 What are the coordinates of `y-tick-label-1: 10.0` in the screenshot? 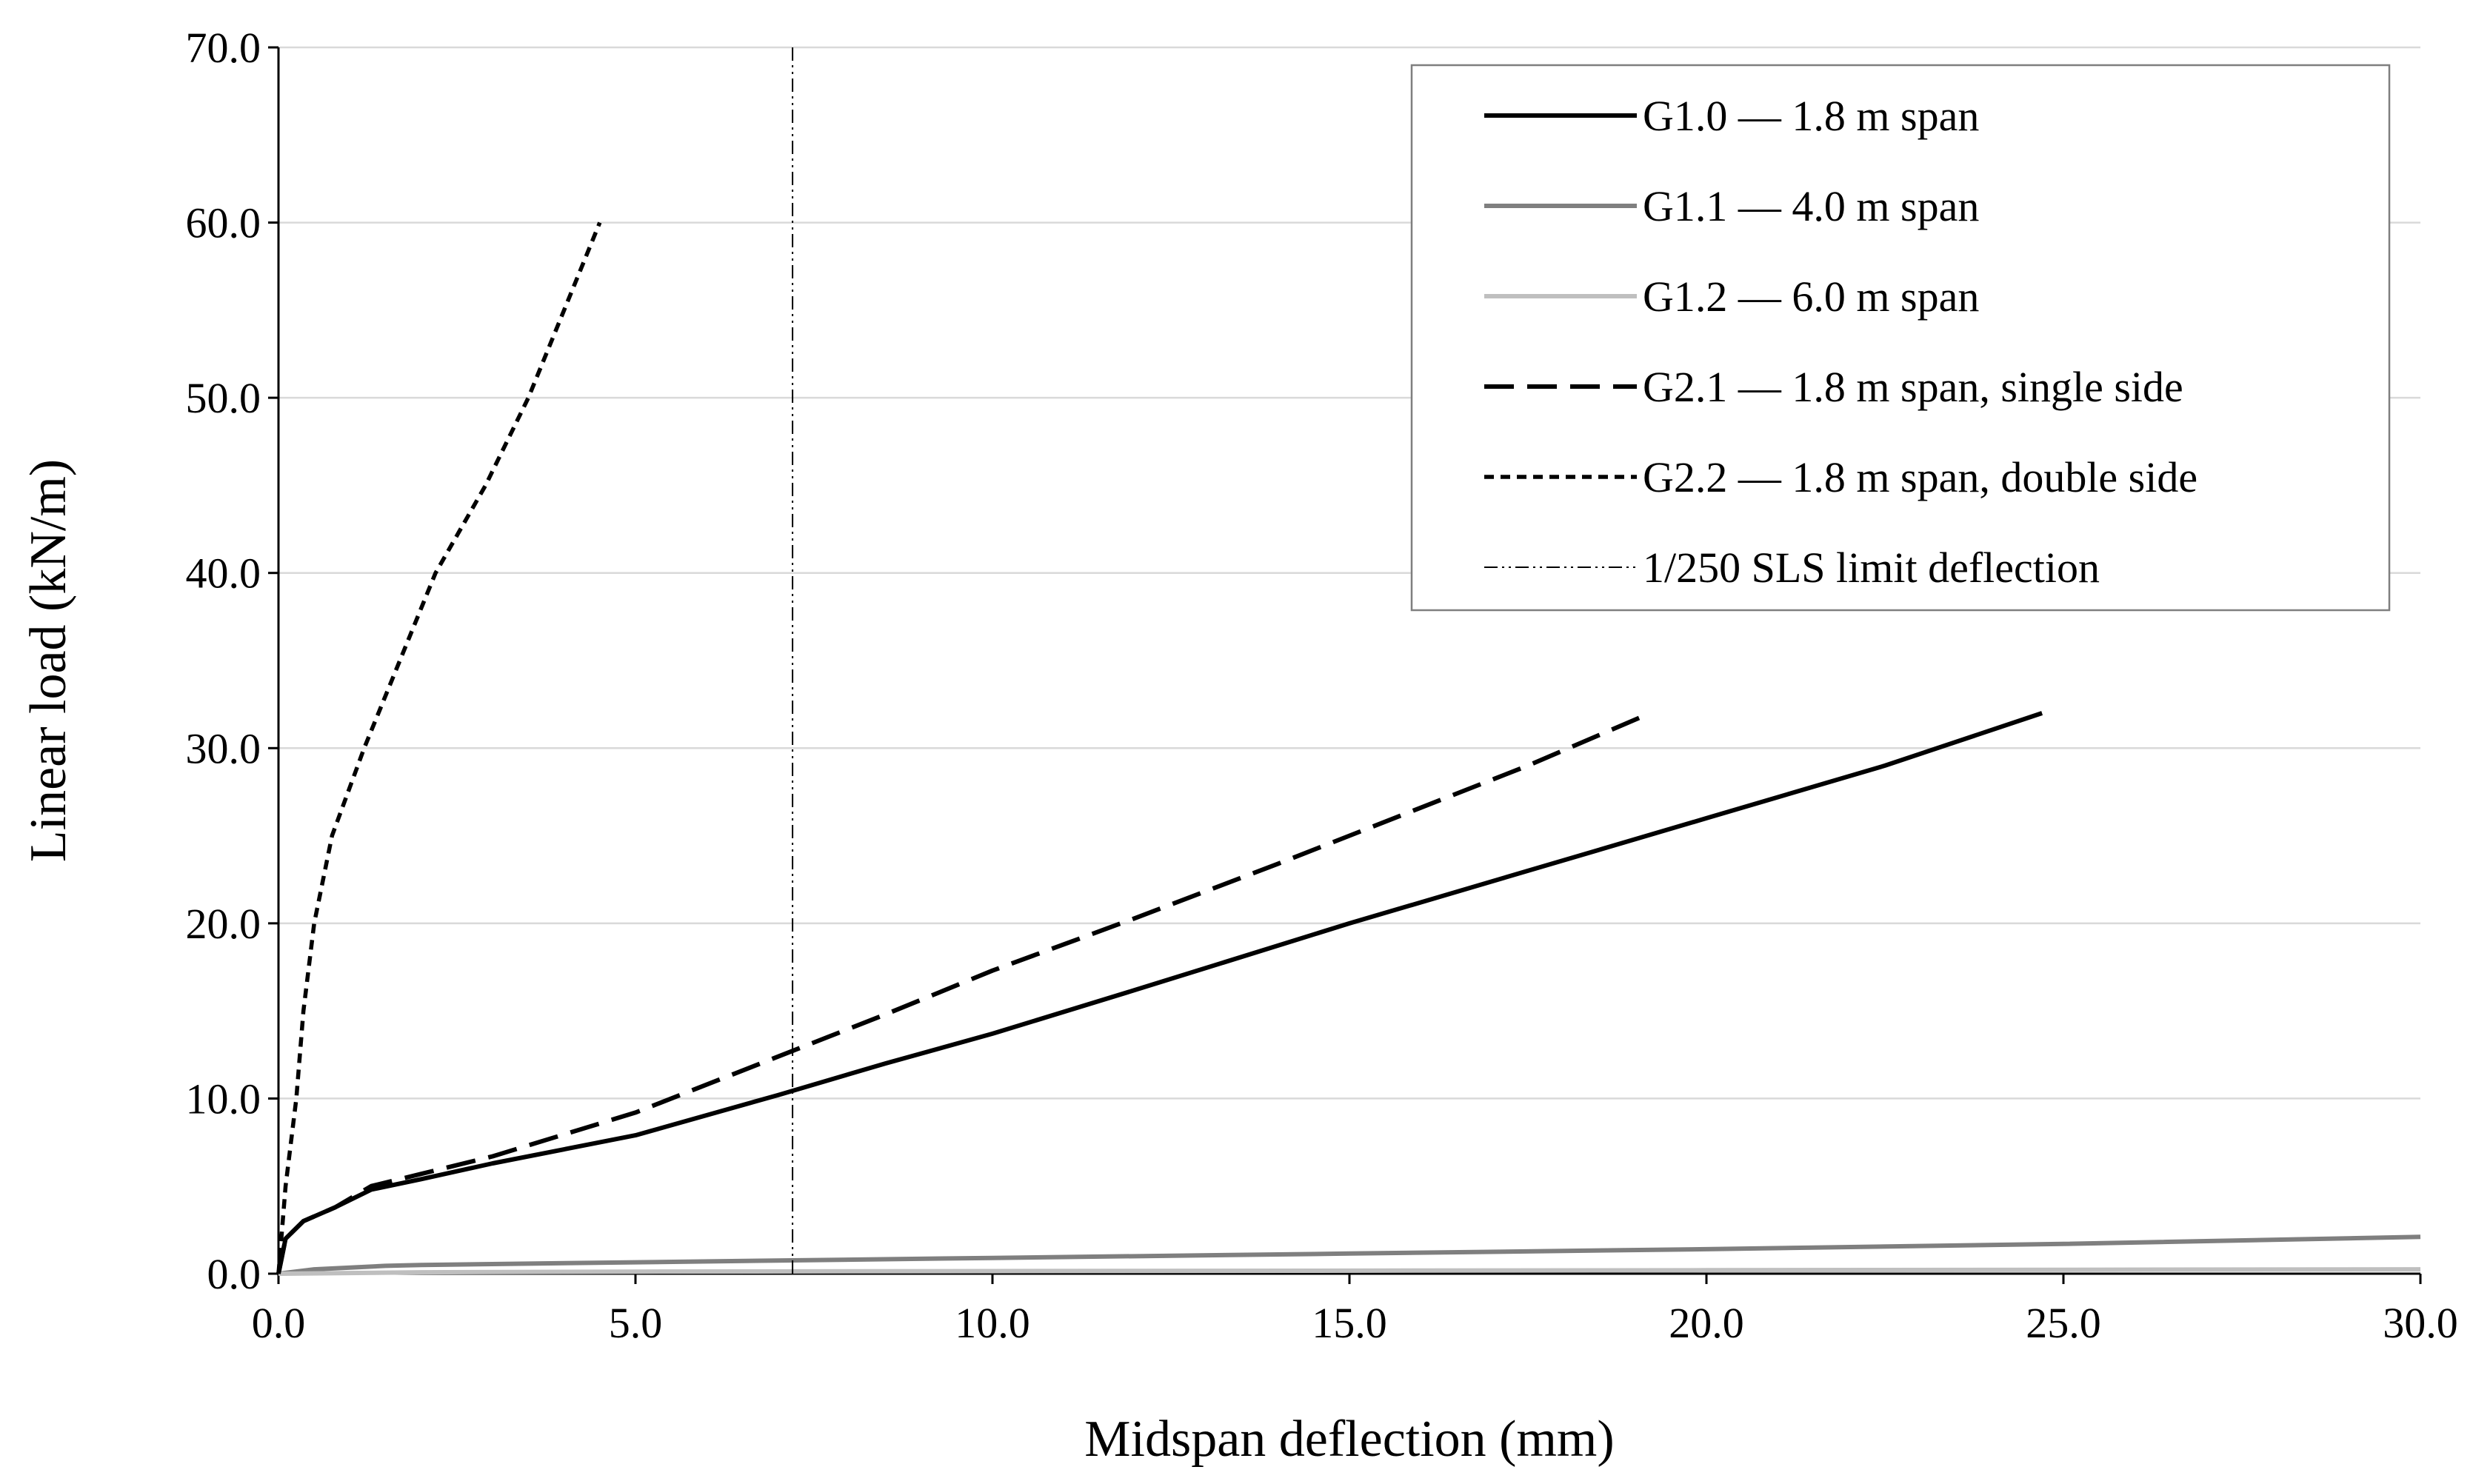 It's located at (223, 1098).